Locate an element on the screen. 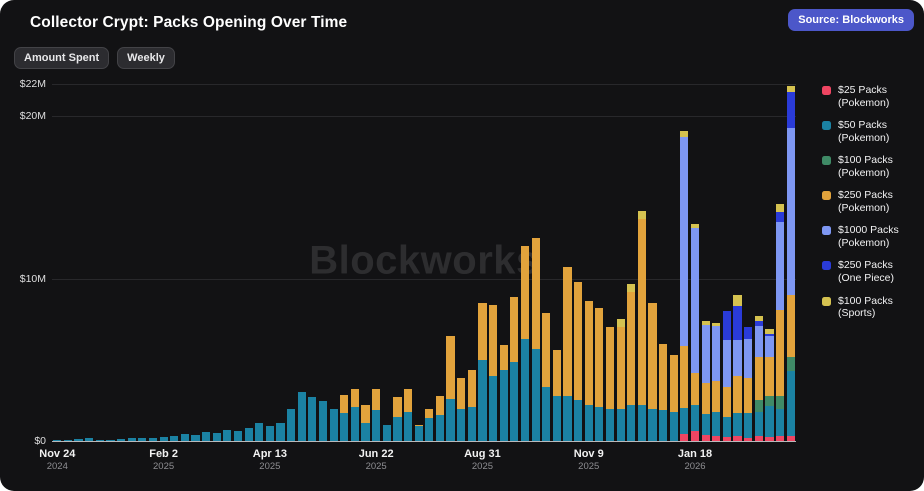  legend-swatch is located at coordinates (826, 231).